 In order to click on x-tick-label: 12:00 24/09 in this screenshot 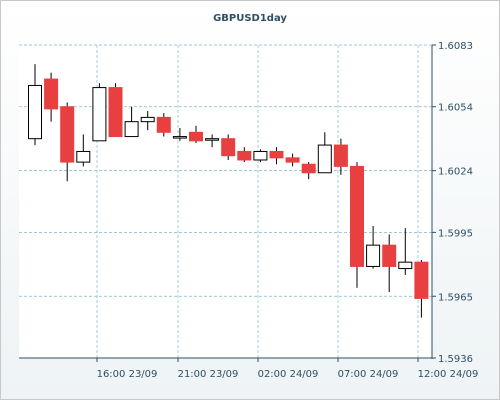, I will do `click(448, 374)`.